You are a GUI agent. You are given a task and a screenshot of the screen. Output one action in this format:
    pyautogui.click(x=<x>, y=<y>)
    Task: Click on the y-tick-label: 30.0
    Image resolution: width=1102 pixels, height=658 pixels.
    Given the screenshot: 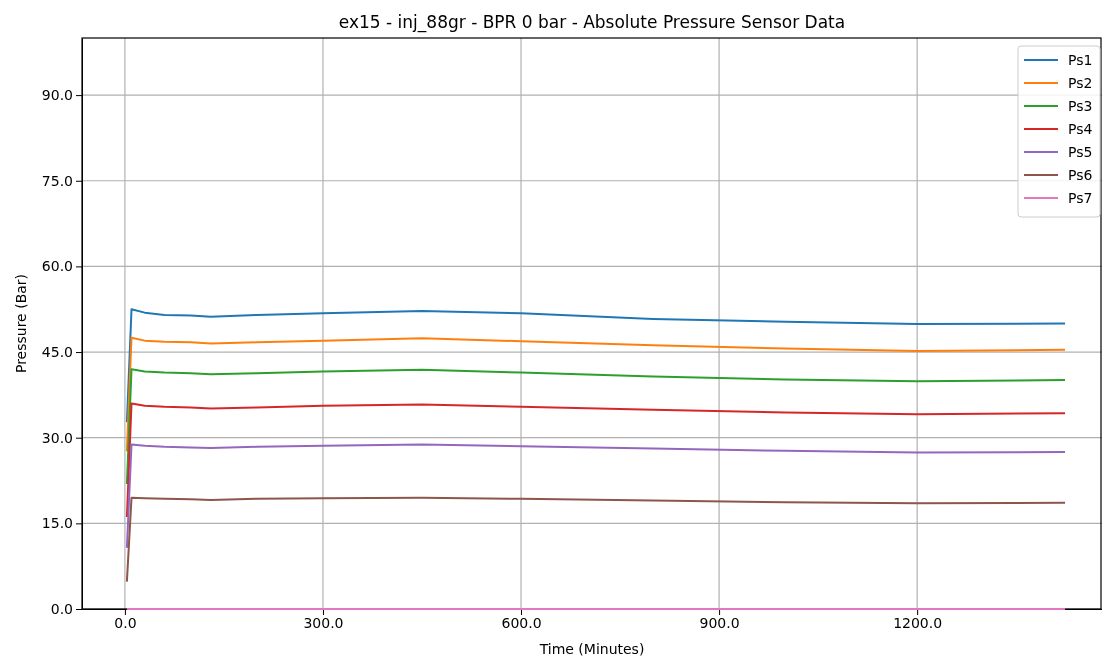 What is the action you would take?
    pyautogui.click(x=57, y=437)
    